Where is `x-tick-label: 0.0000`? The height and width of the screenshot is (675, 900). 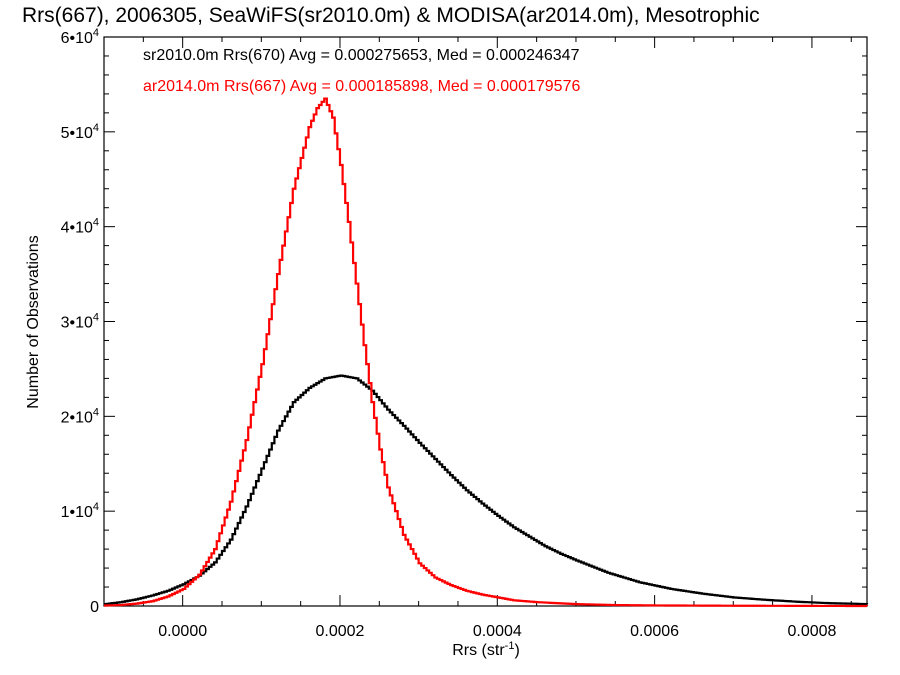 x-tick-label: 0.0000 is located at coordinates (182, 631).